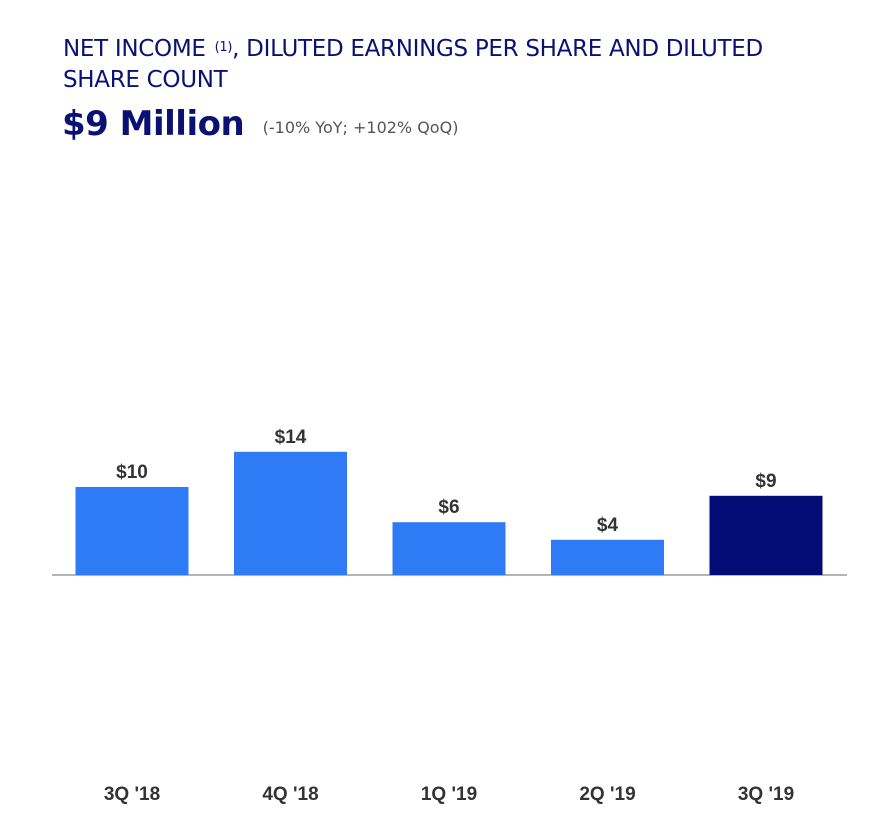  I want to click on headline-delta: (-10% YoY; +102% QoQ), so click(360, 127).